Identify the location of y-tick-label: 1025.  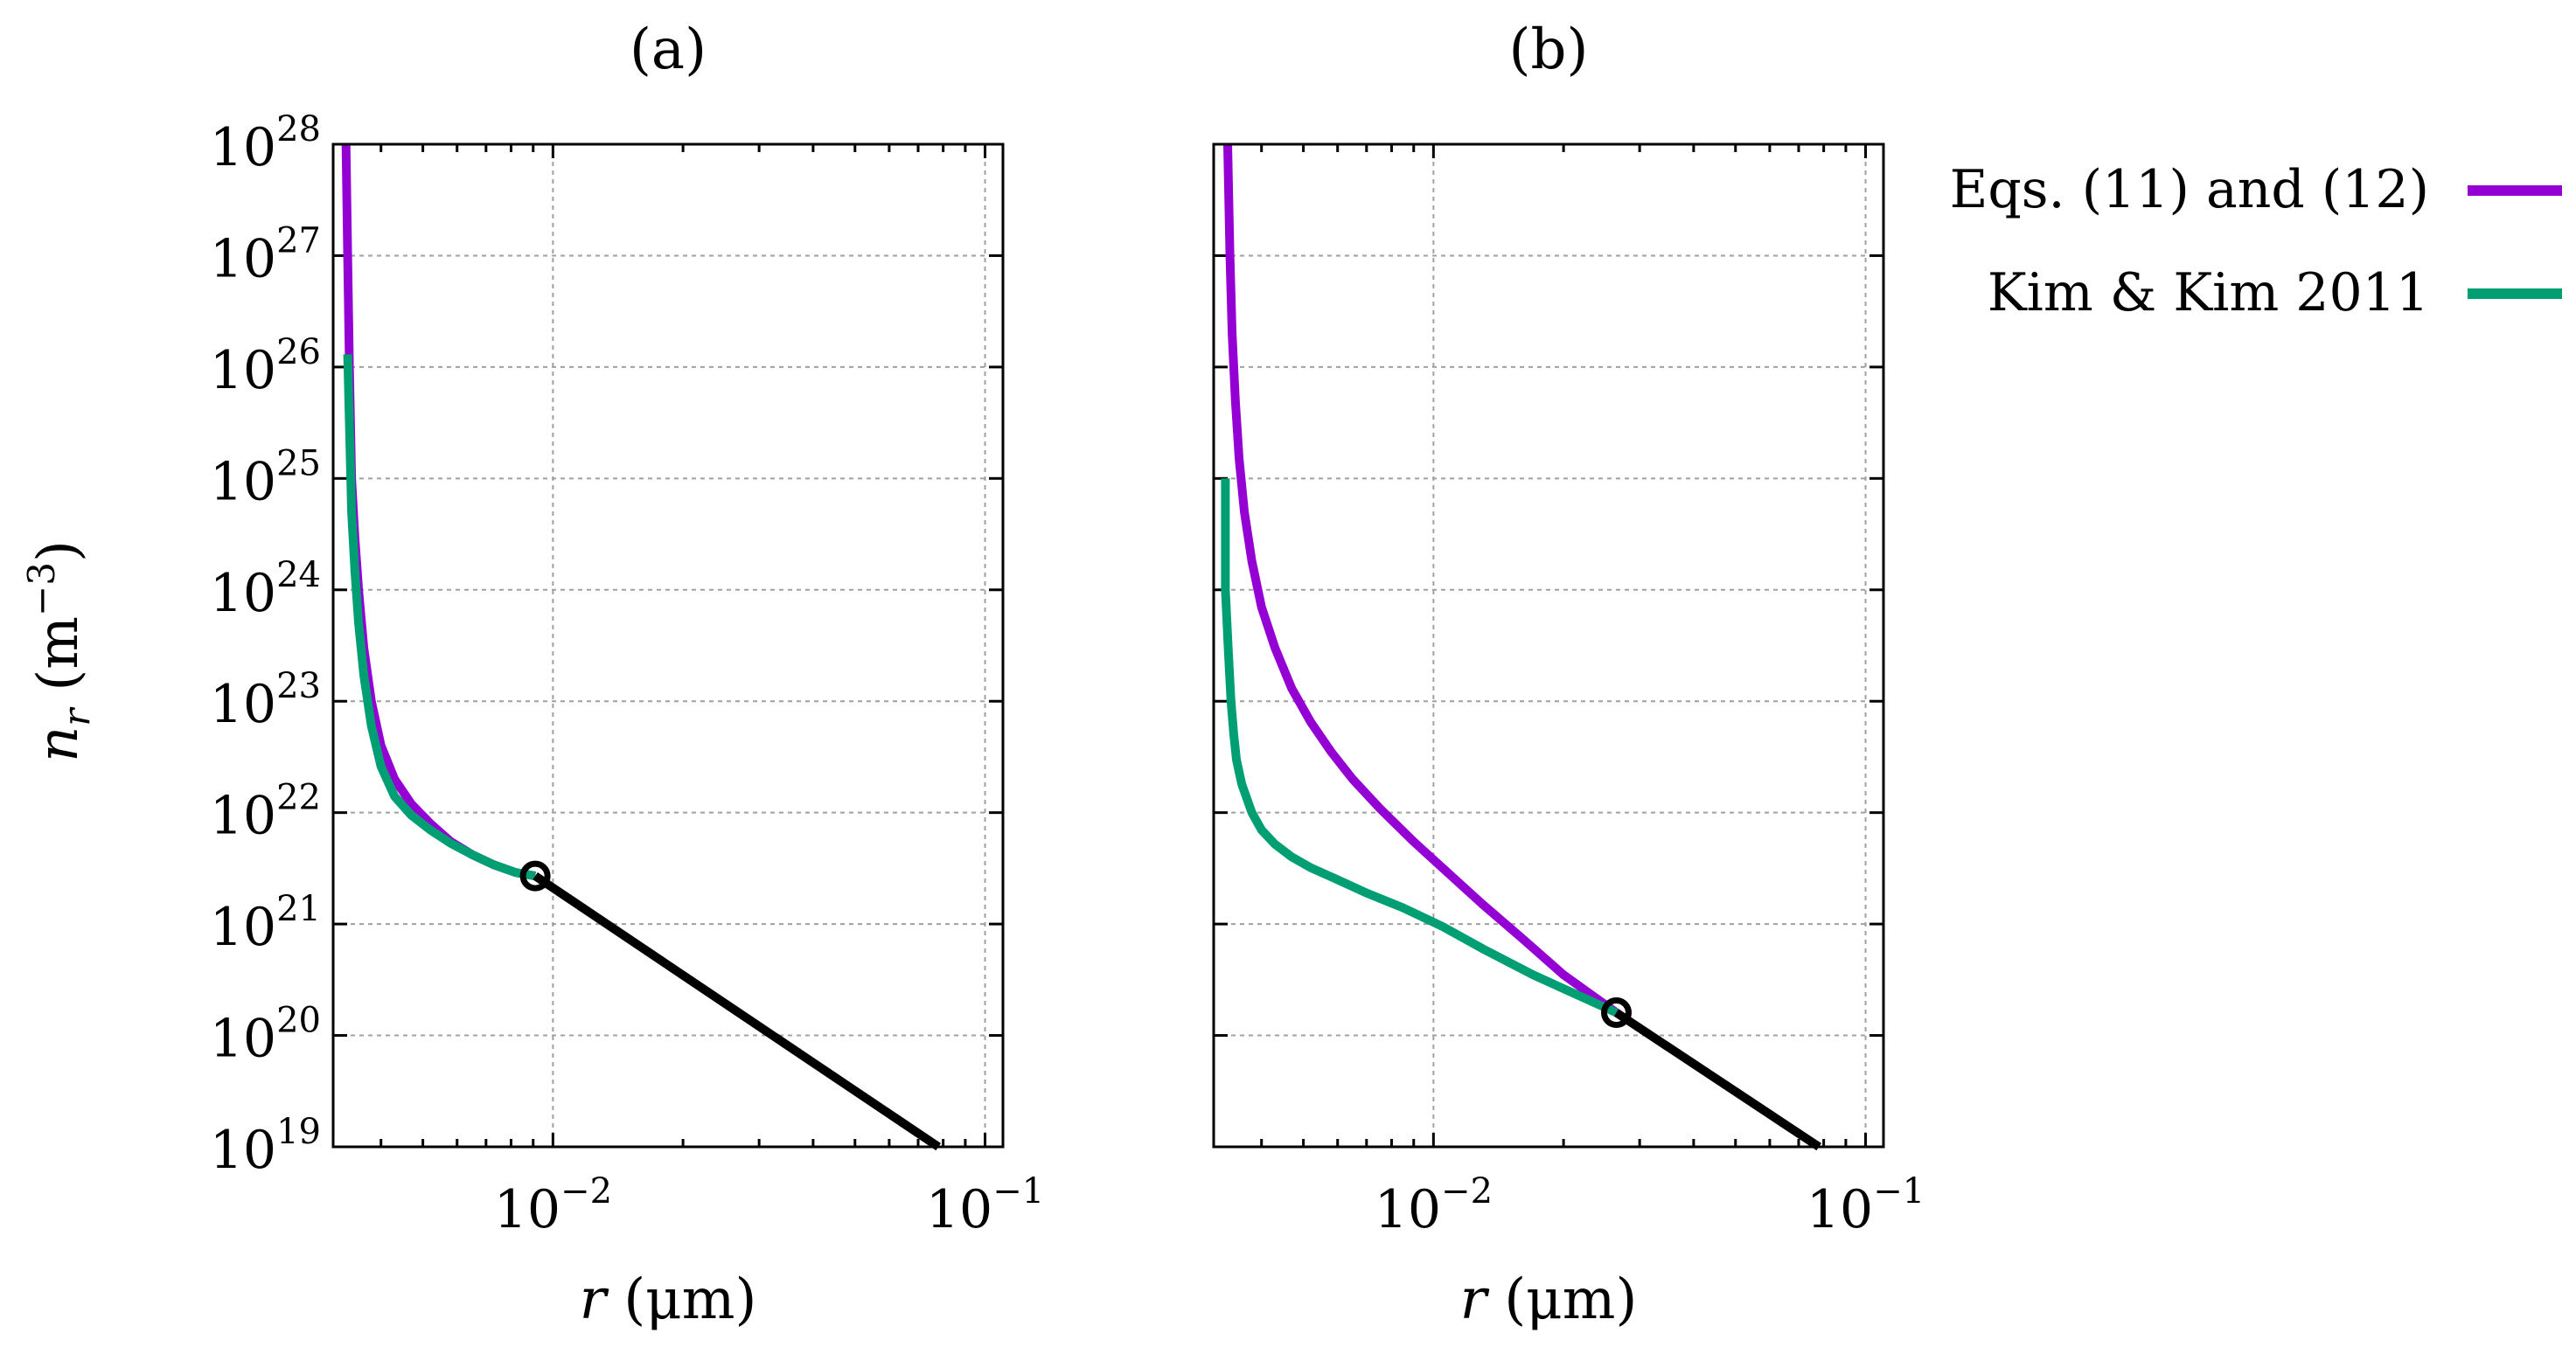
(265, 477).